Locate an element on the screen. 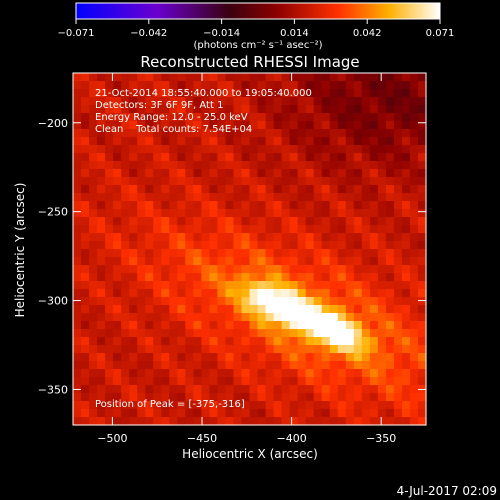 This screenshot has height=500, width=500. colorbar-tick-label: 0.042 is located at coordinates (367, 33).